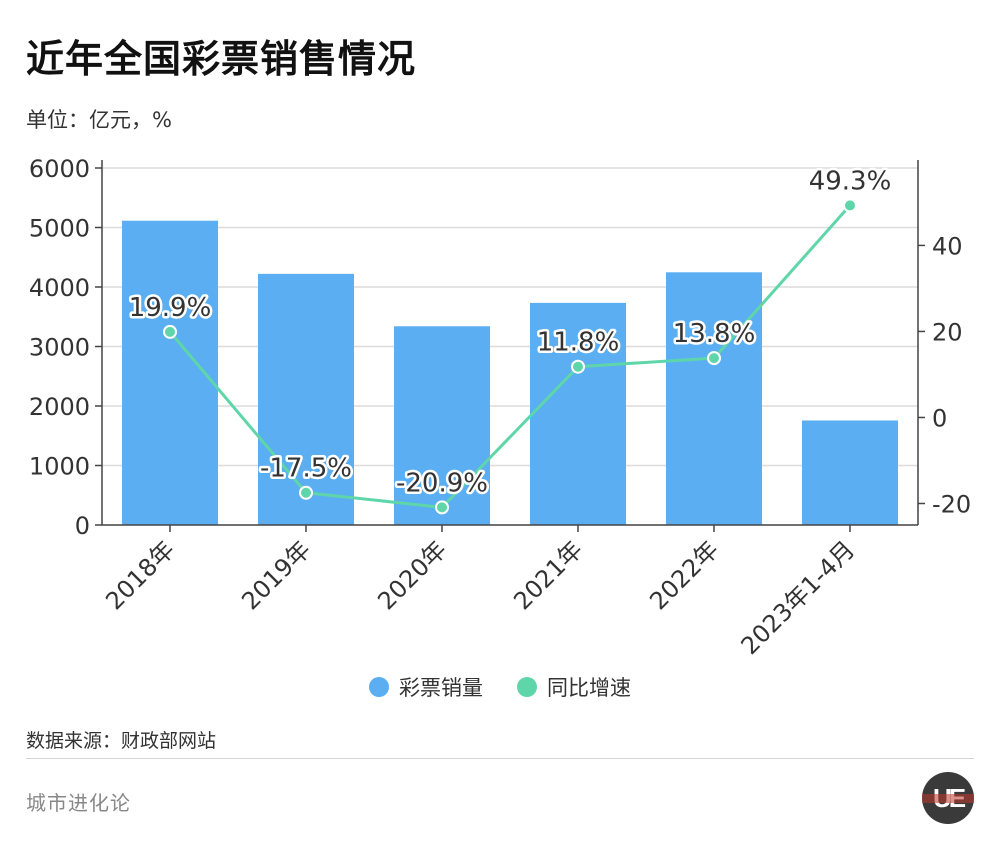  Describe the element at coordinates (442, 483) in the screenshot. I see `growth-data-label: -20.9%` at that location.